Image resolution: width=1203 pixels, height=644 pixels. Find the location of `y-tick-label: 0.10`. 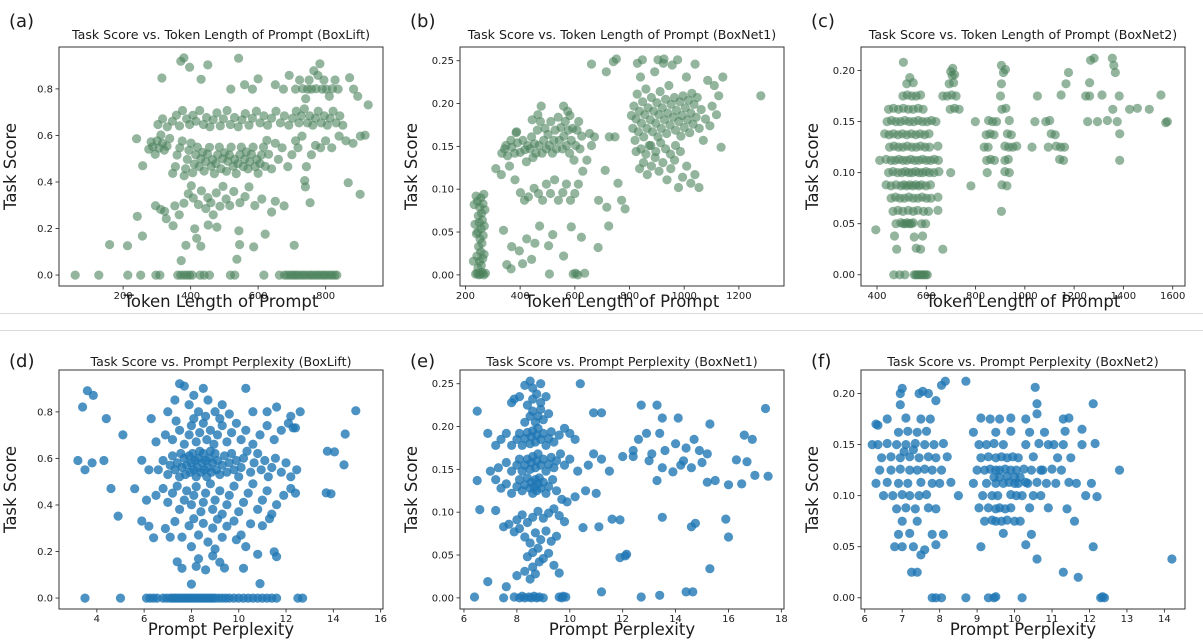

y-tick-label: 0.10 is located at coordinates (844, 173).